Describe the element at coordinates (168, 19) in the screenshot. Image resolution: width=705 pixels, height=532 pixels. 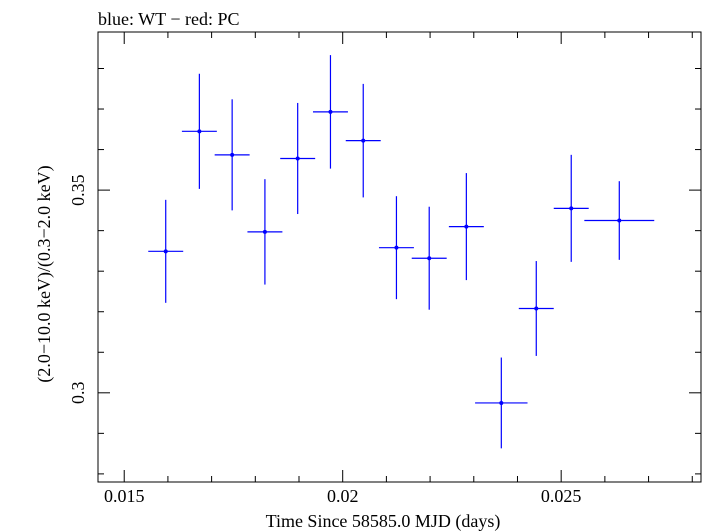
I see `chart-title: blue: WT − red: PC` at that location.